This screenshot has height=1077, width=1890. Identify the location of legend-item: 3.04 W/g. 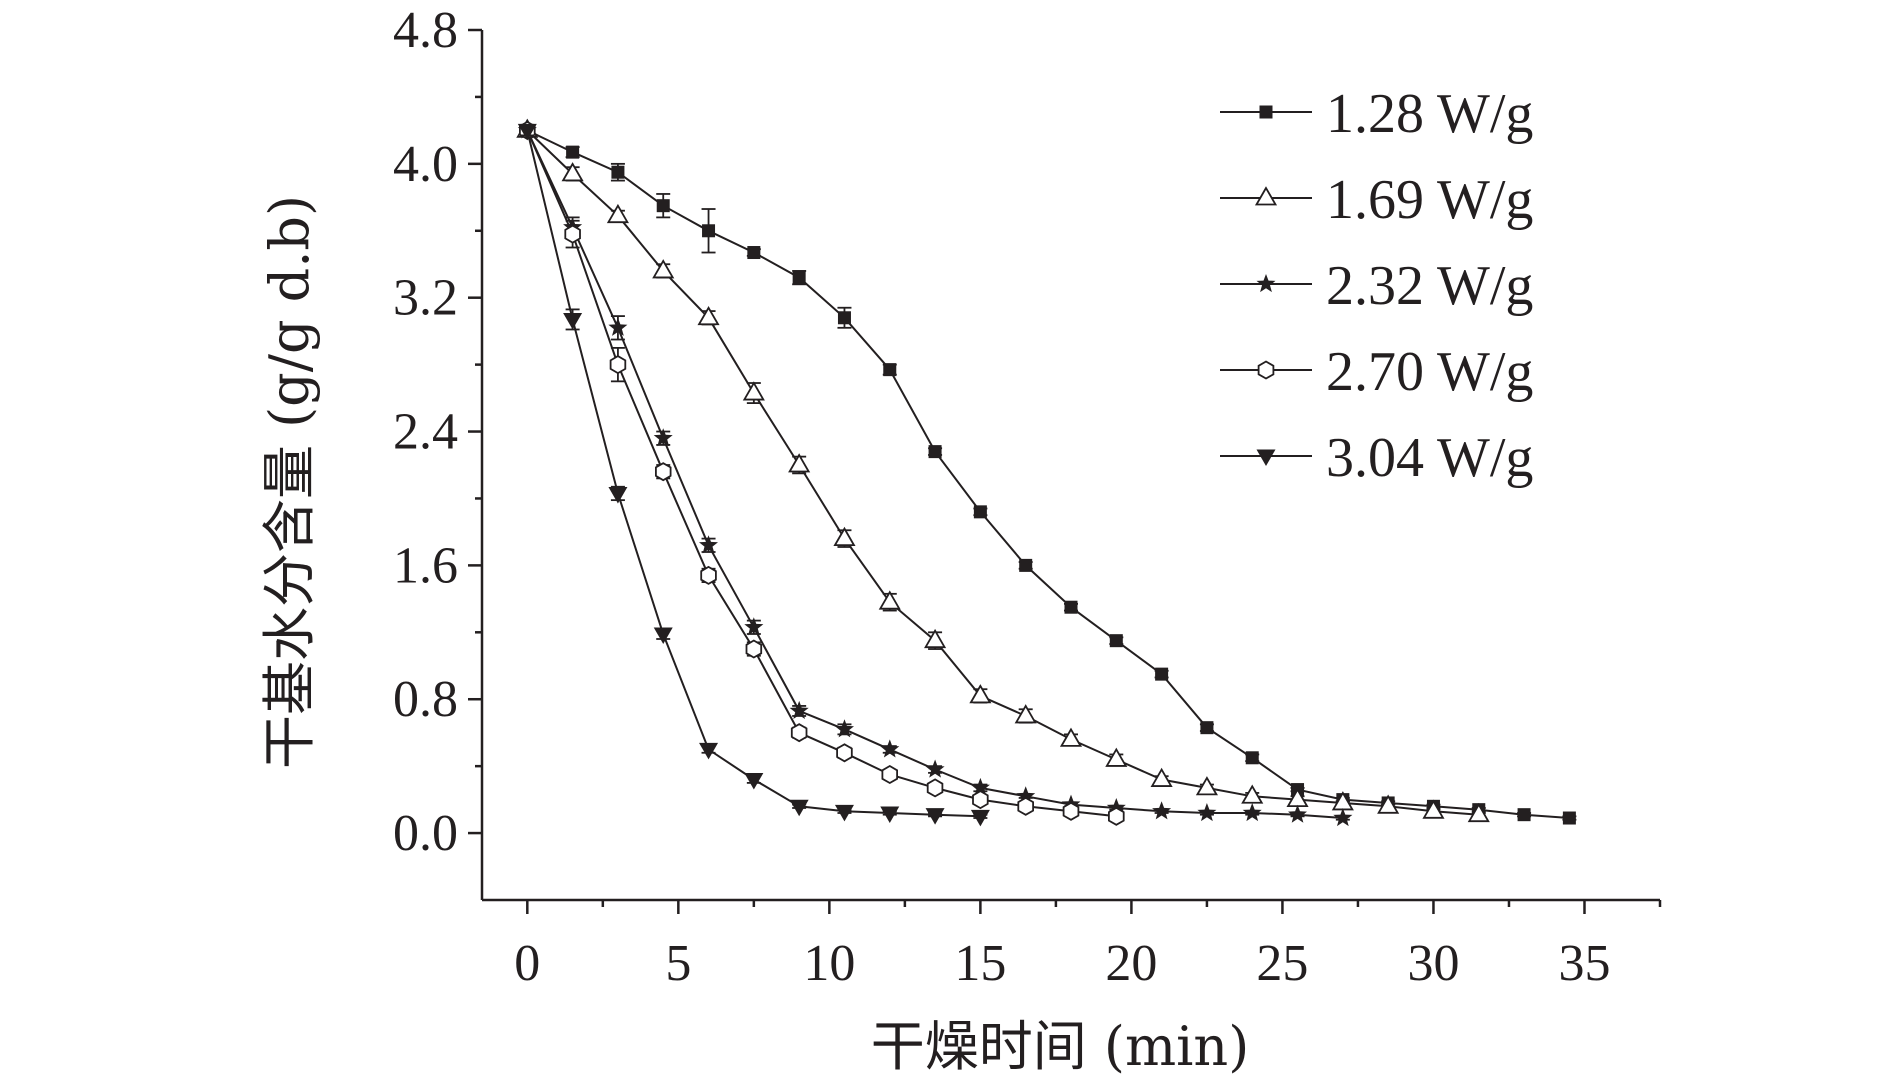
(1376, 458).